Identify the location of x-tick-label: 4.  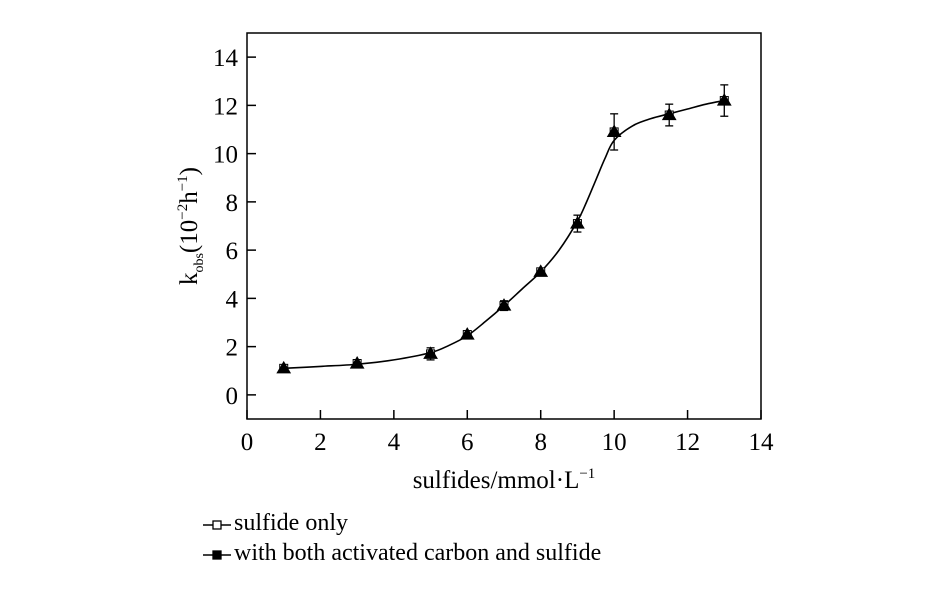
(394, 442).